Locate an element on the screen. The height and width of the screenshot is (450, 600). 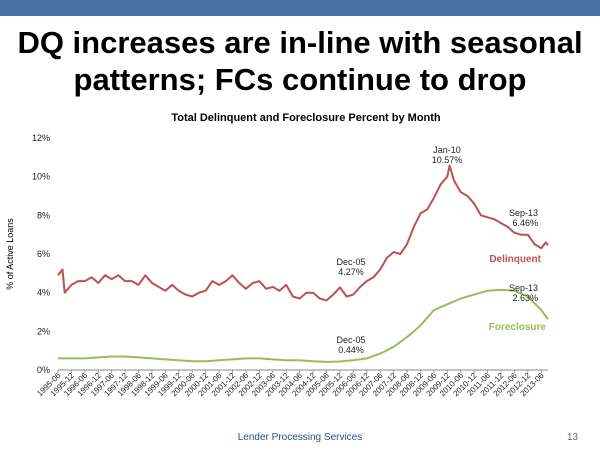
y-tick-label: 4% is located at coordinates (43, 293).